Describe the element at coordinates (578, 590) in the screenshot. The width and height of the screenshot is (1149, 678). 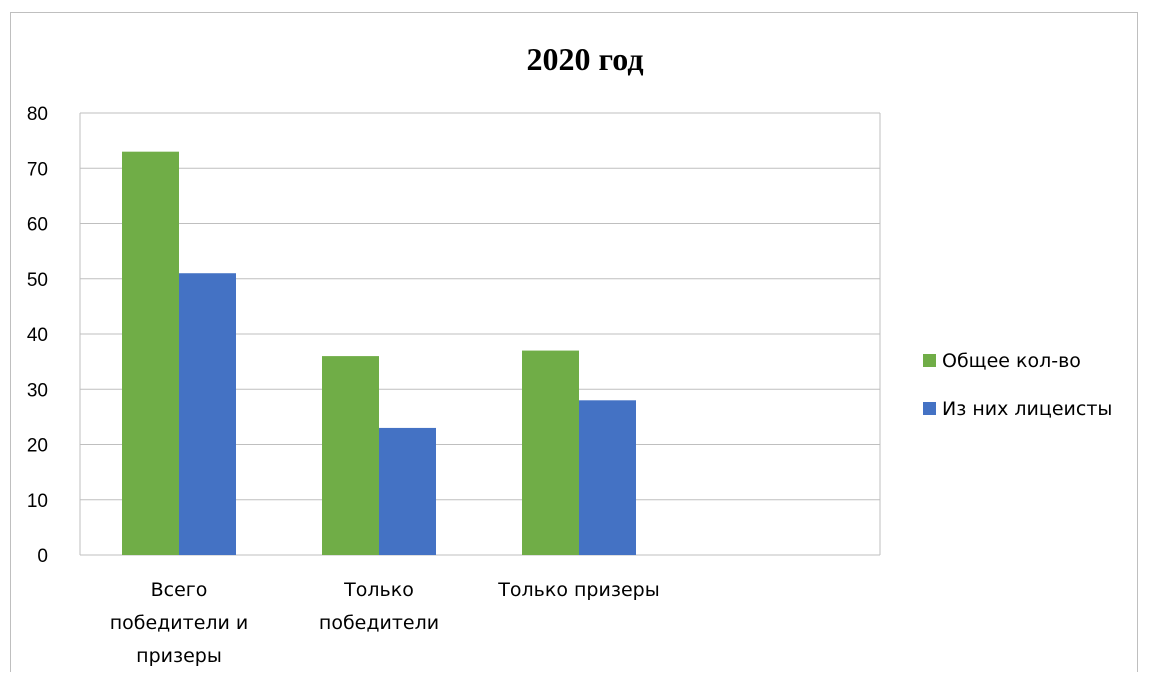
I see `x-category-label: Только призеры` at that location.